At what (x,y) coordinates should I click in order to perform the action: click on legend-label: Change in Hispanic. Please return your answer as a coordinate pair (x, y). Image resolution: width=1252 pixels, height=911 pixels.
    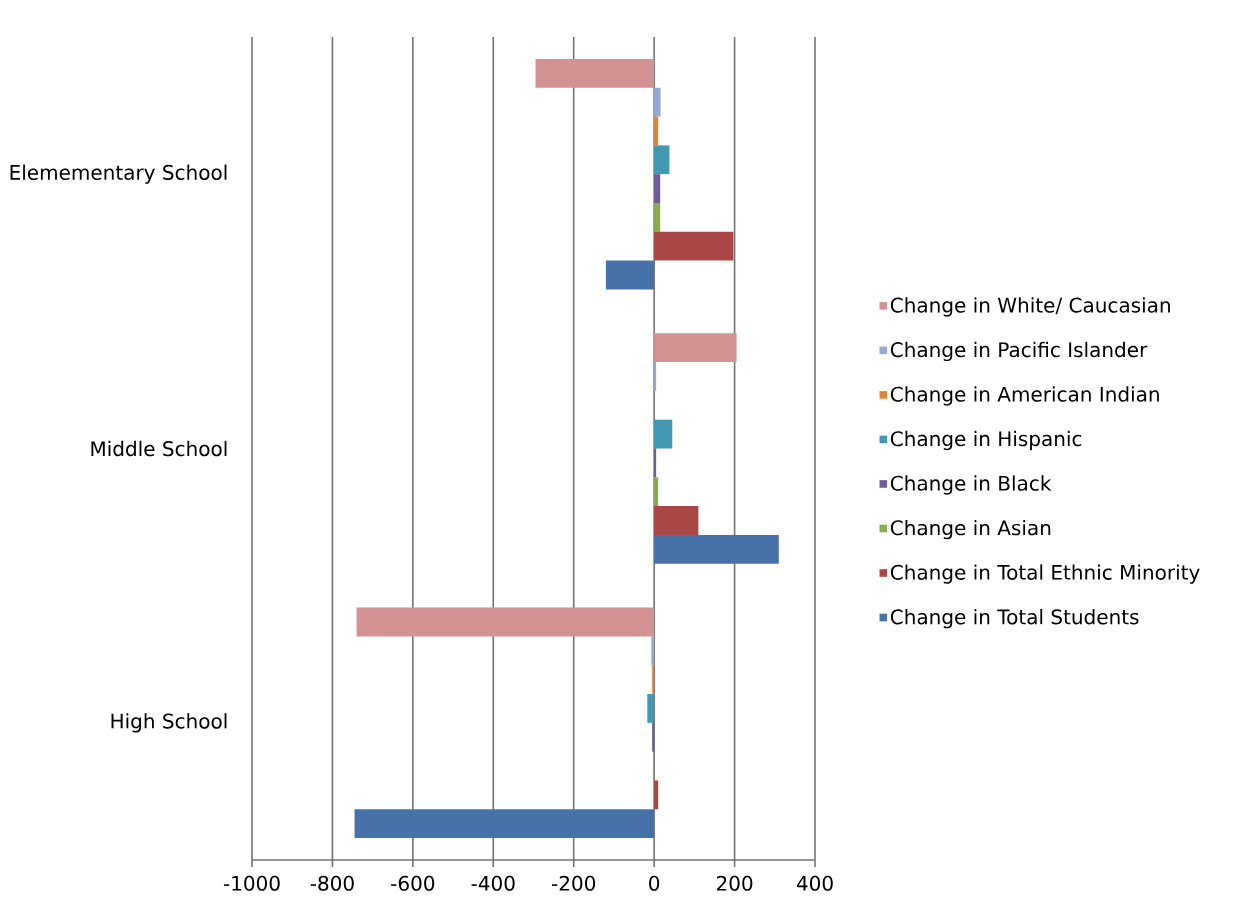
    Looking at the image, I should click on (986, 440).